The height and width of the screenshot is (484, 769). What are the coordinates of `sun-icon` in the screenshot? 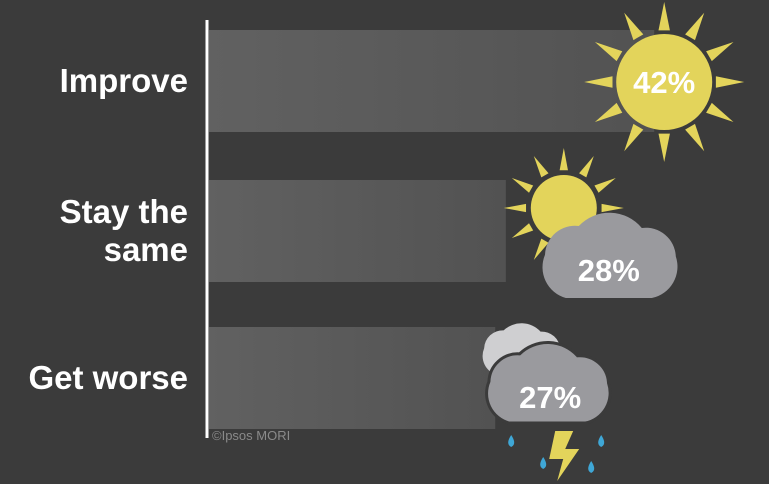 It's located at (664, 82).